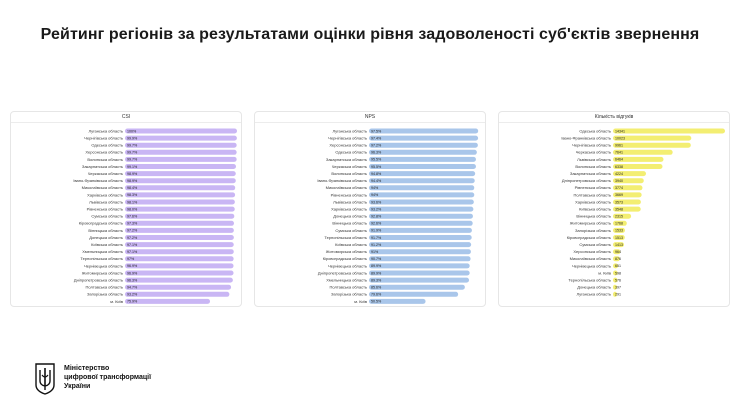 The width and height of the screenshot is (740, 416). What do you see at coordinates (614, 117) in the screenshot?
I see `chart-title: Кількість відгуків` at bounding box center [614, 117].